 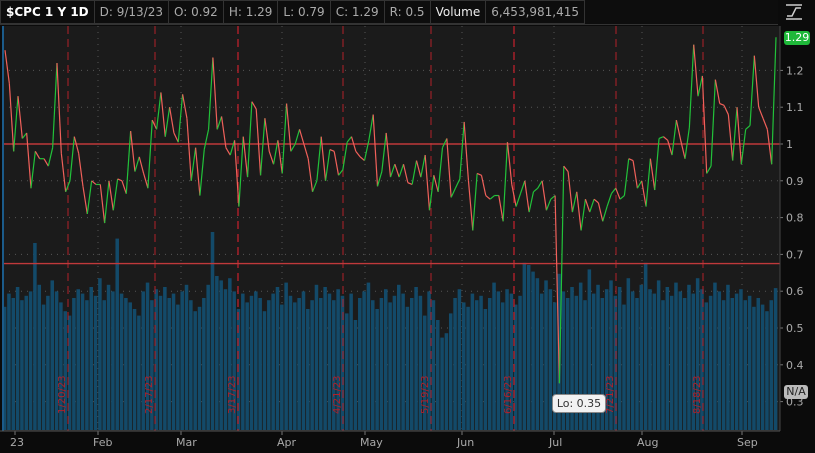 I want to click on volume-readout: 6,453,981,415, so click(x=536, y=12).